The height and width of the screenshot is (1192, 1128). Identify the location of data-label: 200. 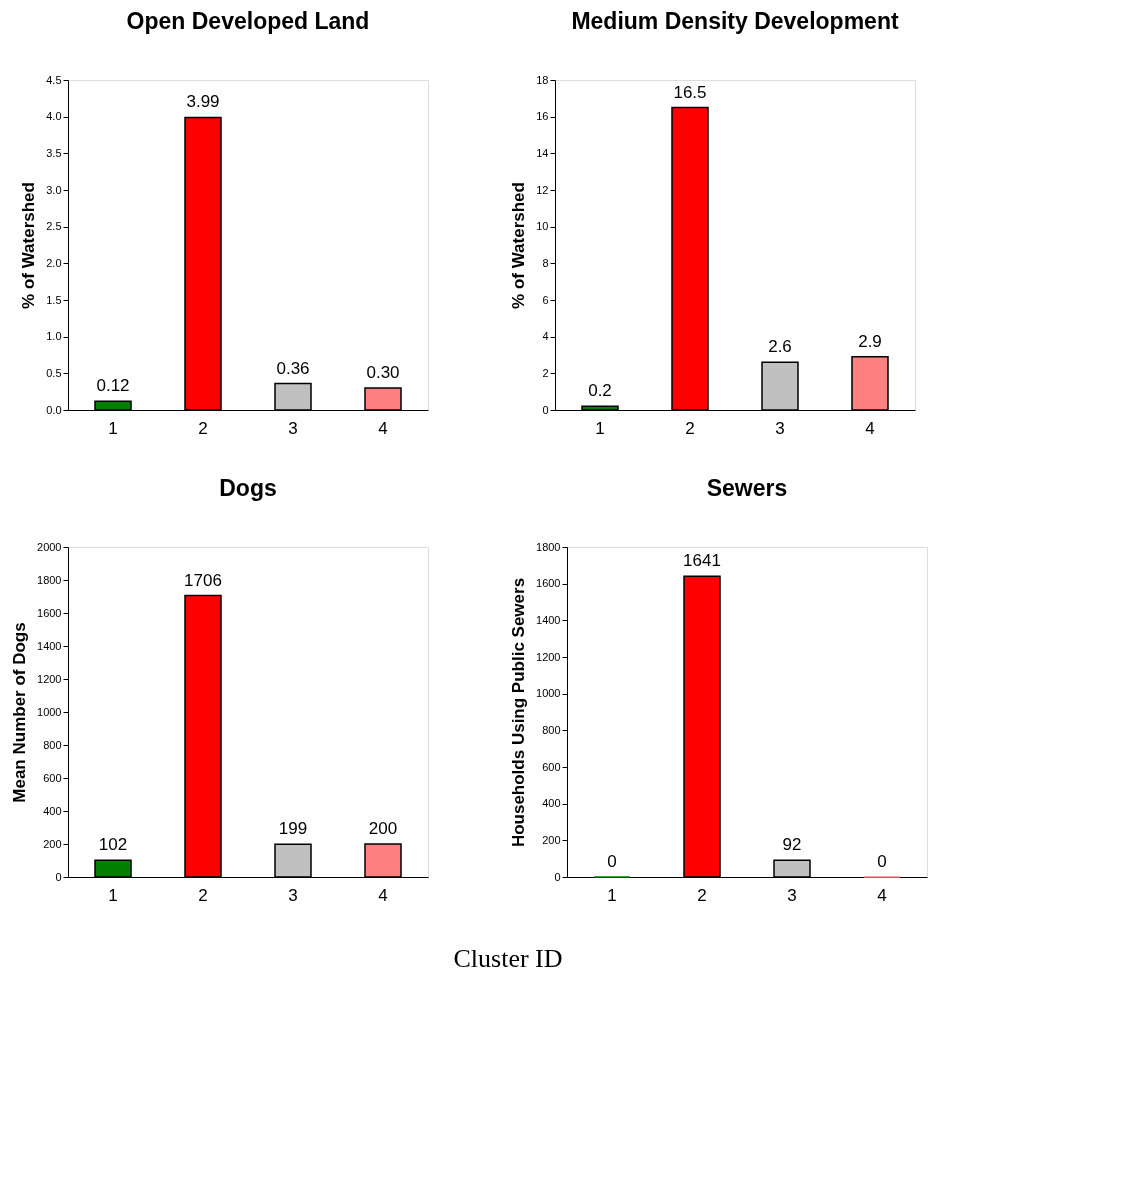
(383, 828).